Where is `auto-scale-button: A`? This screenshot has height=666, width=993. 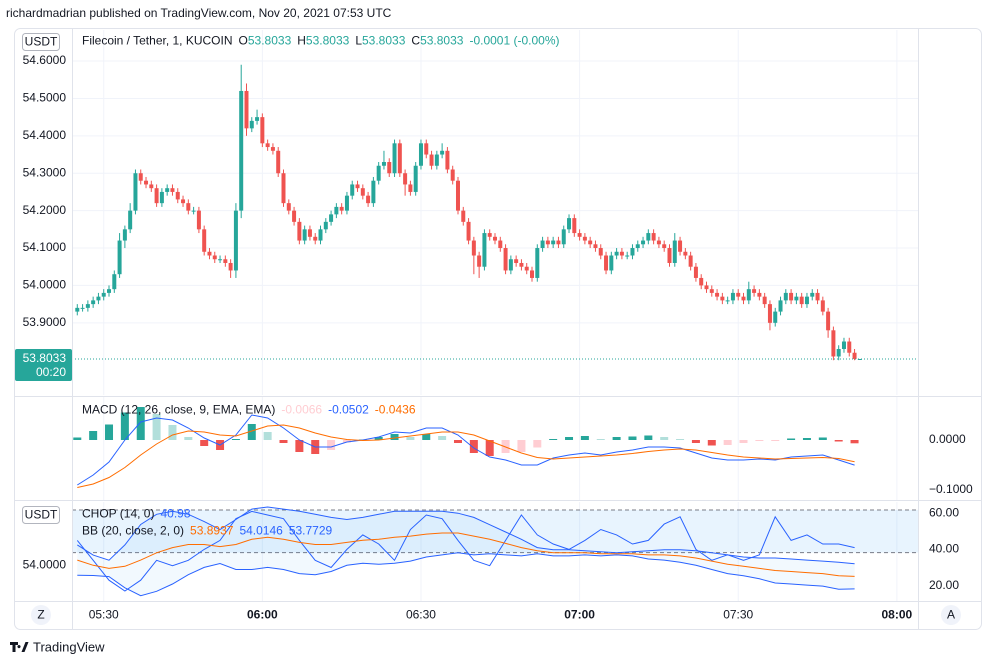
auto-scale-button: A is located at coordinates (951, 615).